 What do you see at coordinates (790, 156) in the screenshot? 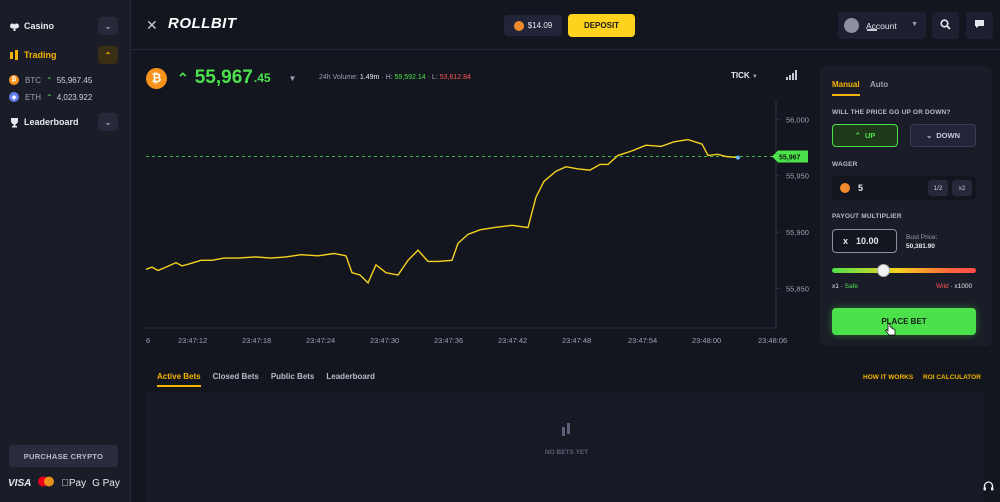
I see `current-price-tag` at bounding box center [790, 156].